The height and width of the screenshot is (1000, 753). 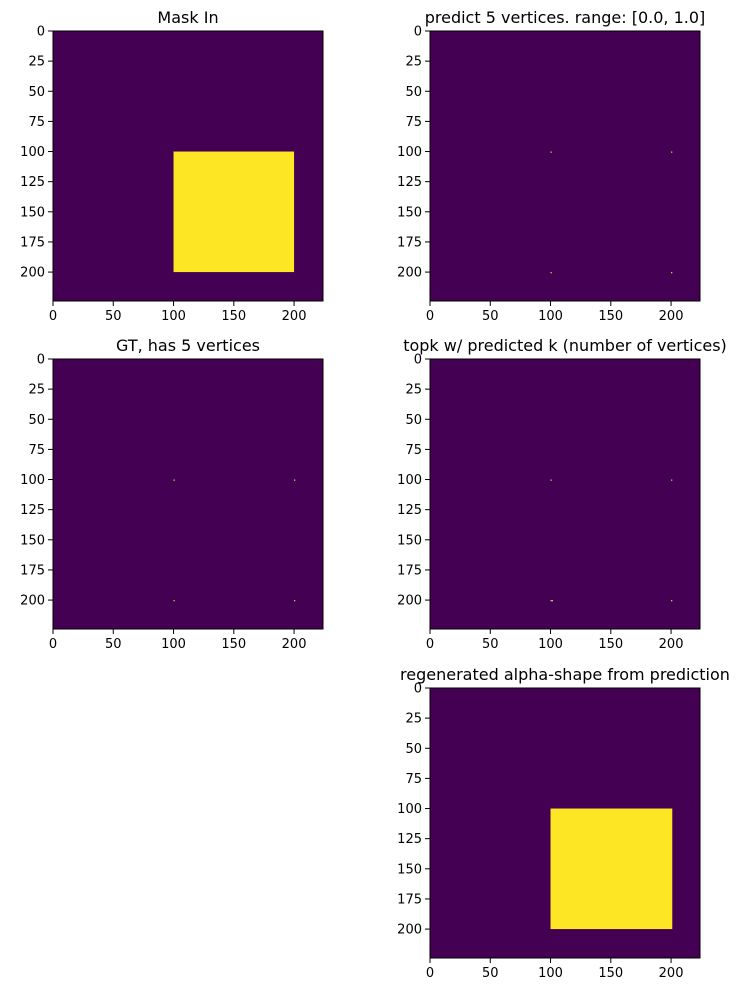 What do you see at coordinates (187, 17) in the screenshot?
I see `subplot-title: Mask In` at bounding box center [187, 17].